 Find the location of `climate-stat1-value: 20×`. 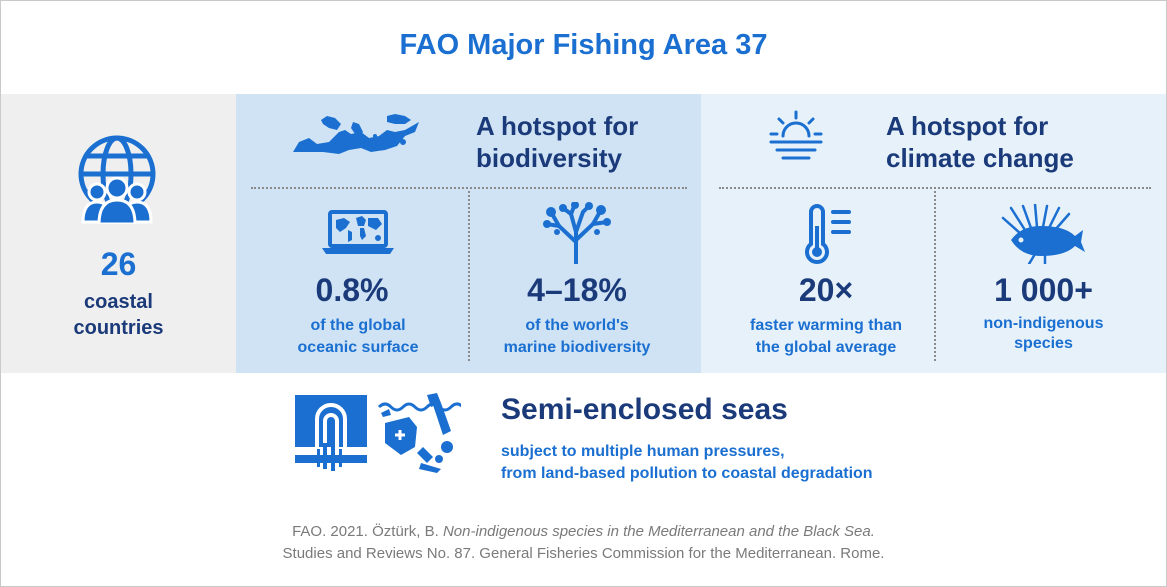

climate-stat1-value: 20× is located at coordinates (826, 290).